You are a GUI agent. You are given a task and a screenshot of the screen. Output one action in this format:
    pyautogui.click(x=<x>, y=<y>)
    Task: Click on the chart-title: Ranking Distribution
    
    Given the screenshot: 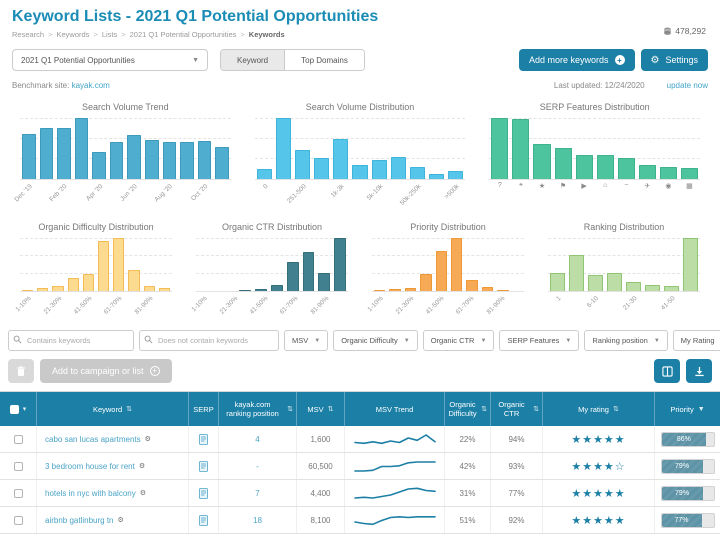 What is the action you would take?
    pyautogui.click(x=624, y=227)
    